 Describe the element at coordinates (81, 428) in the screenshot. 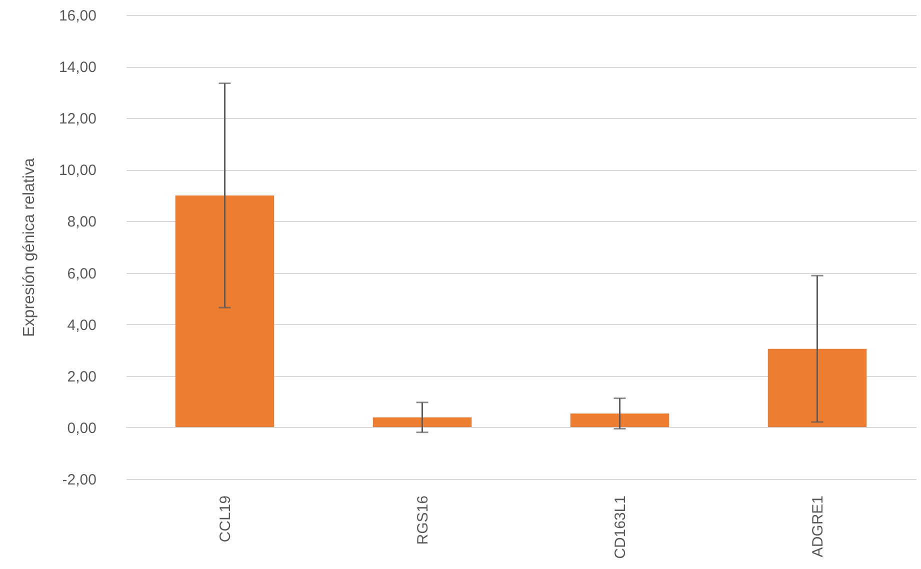

I see `y-tick-label: 0,00` at that location.